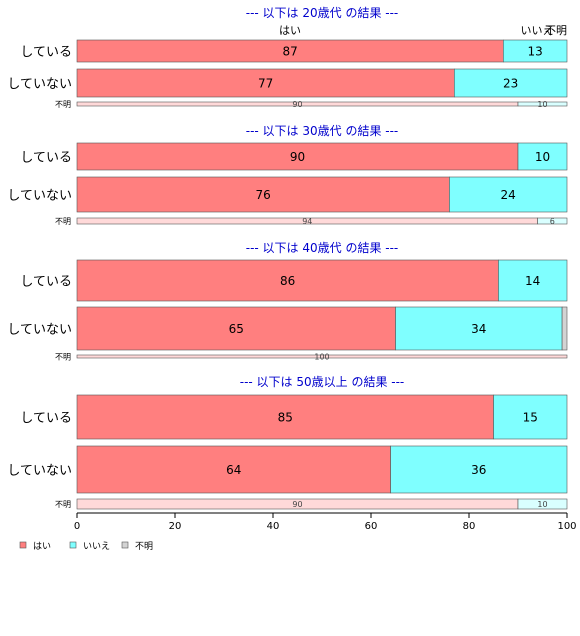 This screenshot has width=580, height=636. I want to click on bar-value-label: 24, so click(508, 195).